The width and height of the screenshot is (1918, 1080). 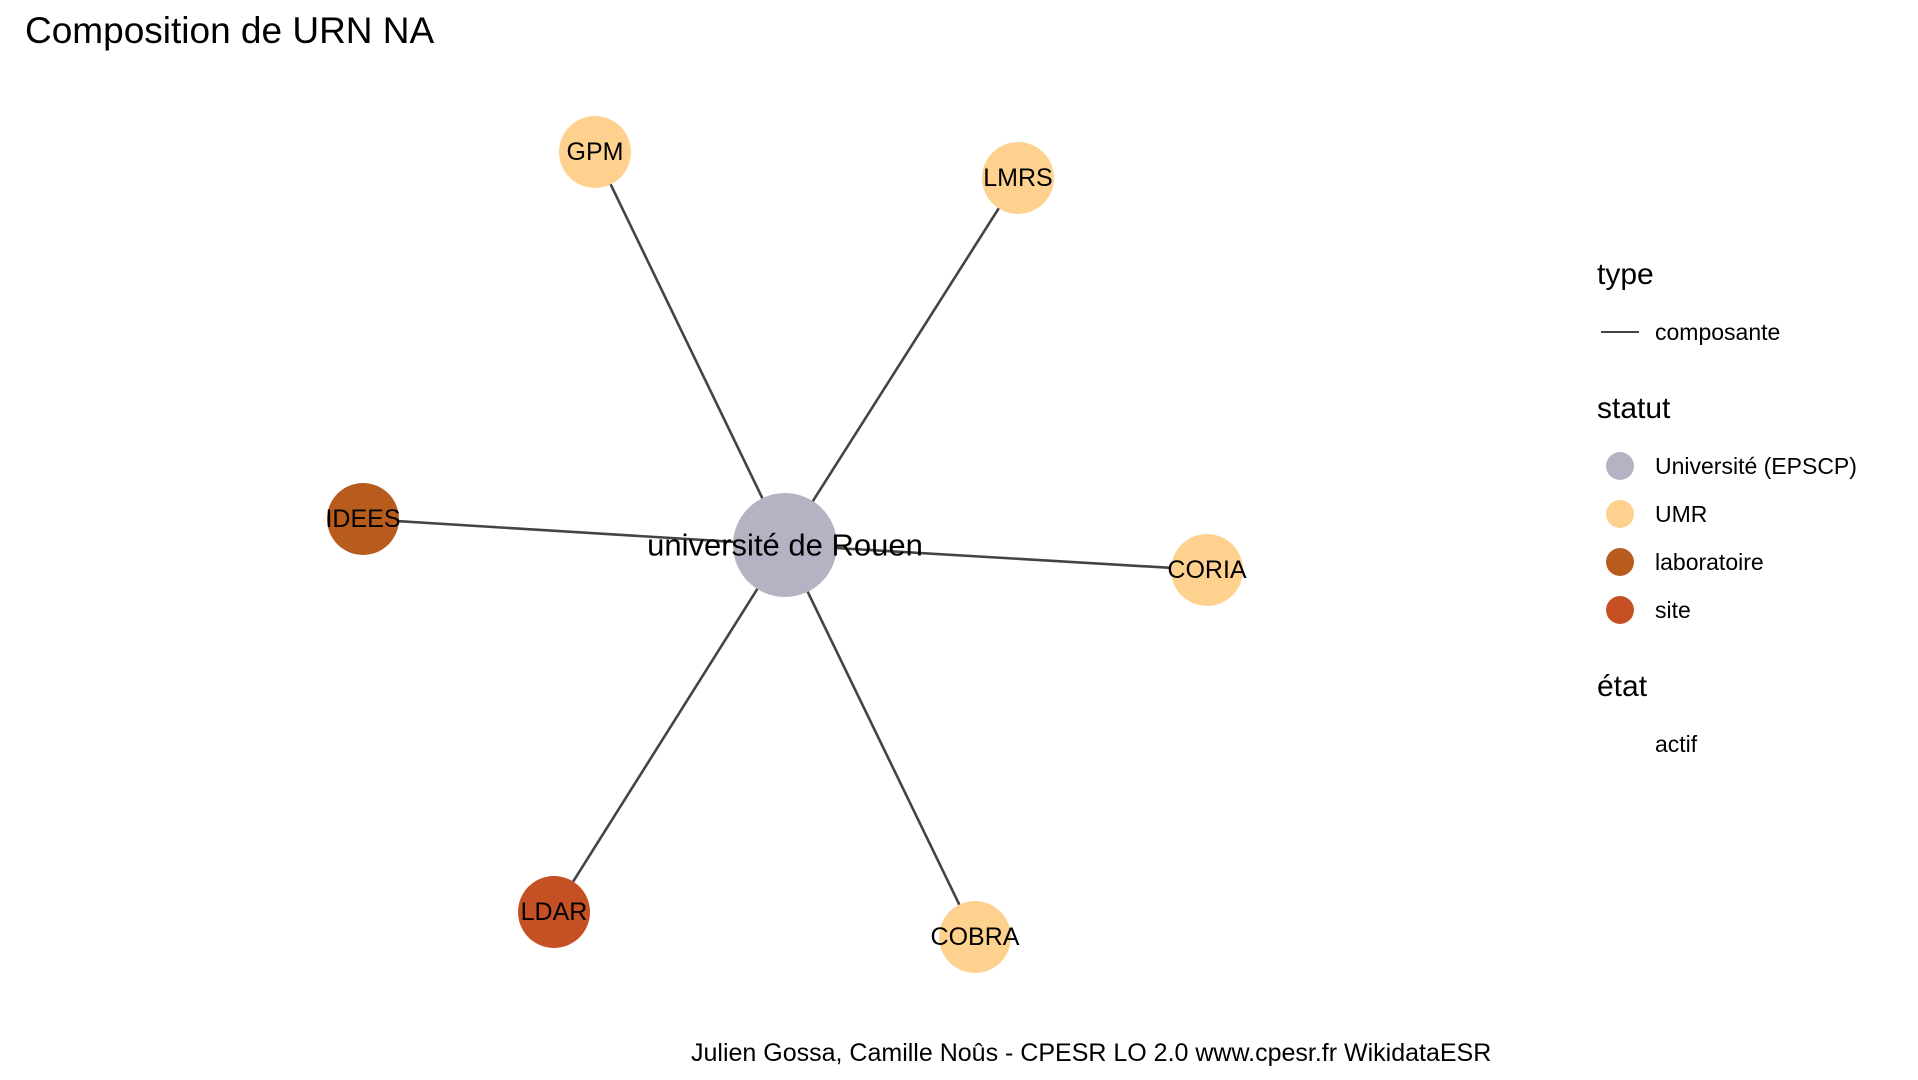 I want to click on edge-rouen-idees, so click(x=574, y=532).